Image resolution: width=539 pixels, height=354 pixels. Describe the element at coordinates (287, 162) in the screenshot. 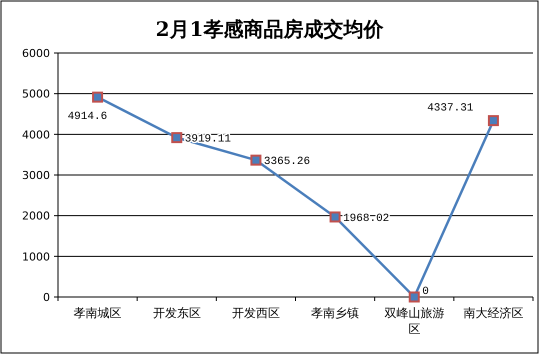

I see `data-label: 3365.26` at that location.